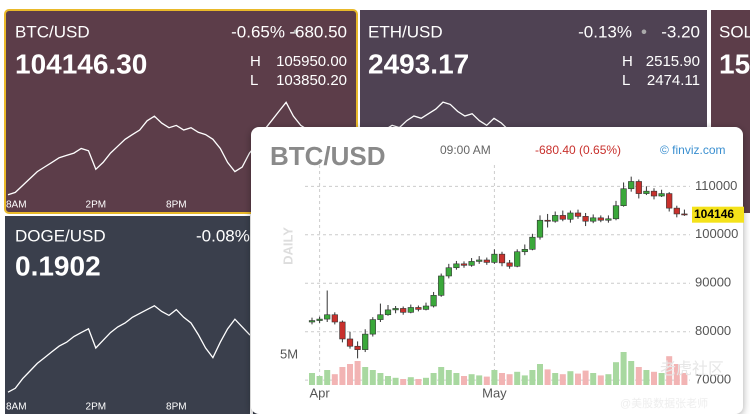 The image size is (750, 414). I want to click on price: 2493.17, so click(418, 63).